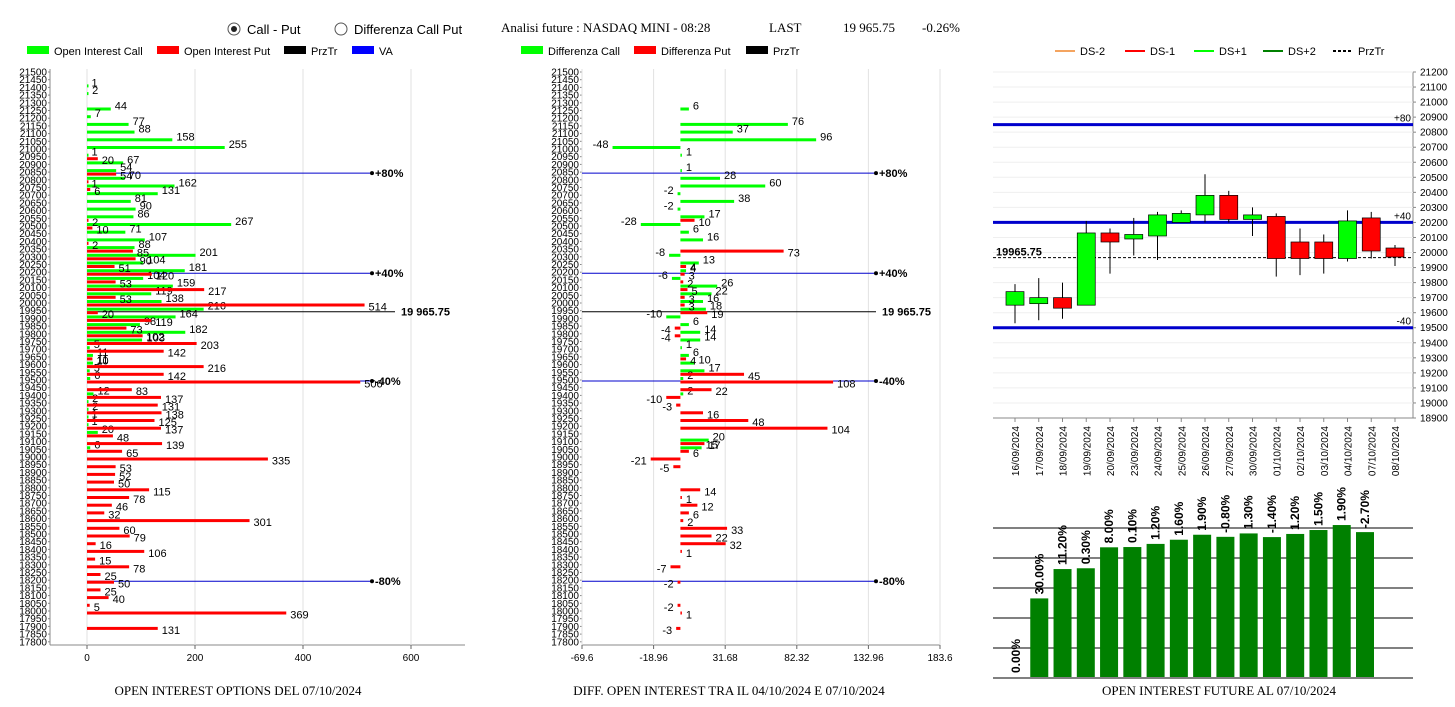  I want to click on strike-label: 20350, so click(565, 250).